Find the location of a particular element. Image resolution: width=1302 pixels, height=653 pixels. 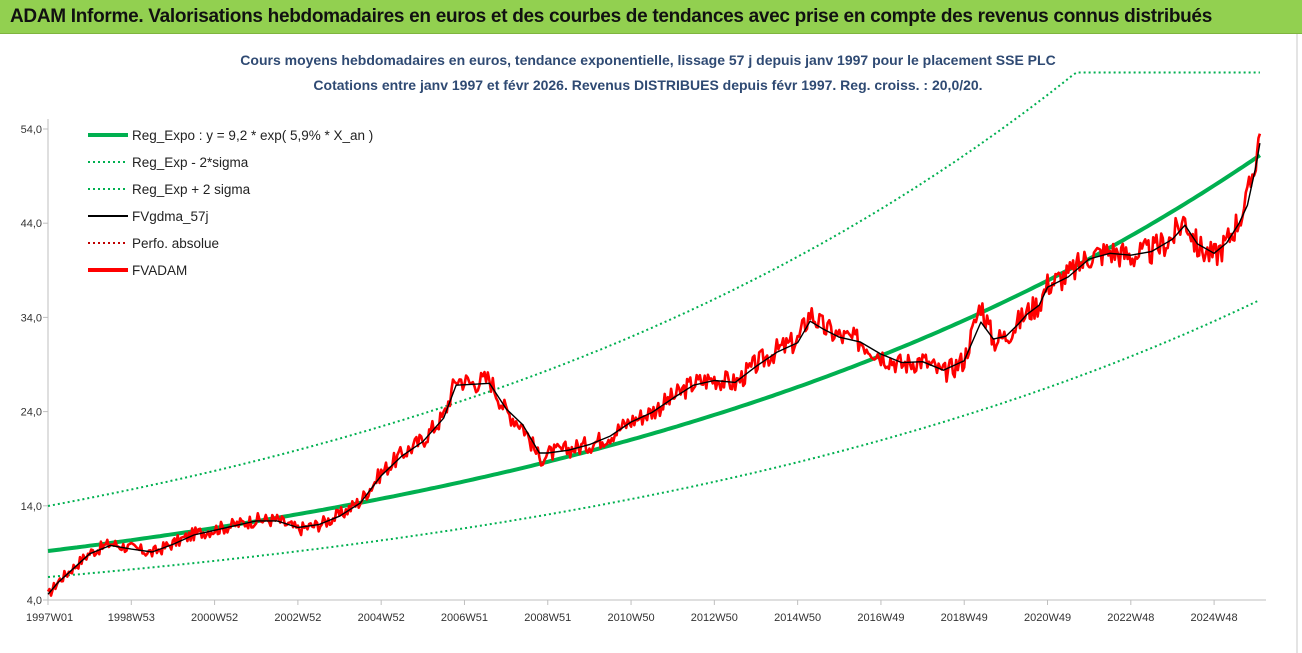

x-tick-label: 2008W51 is located at coordinates (547, 618).